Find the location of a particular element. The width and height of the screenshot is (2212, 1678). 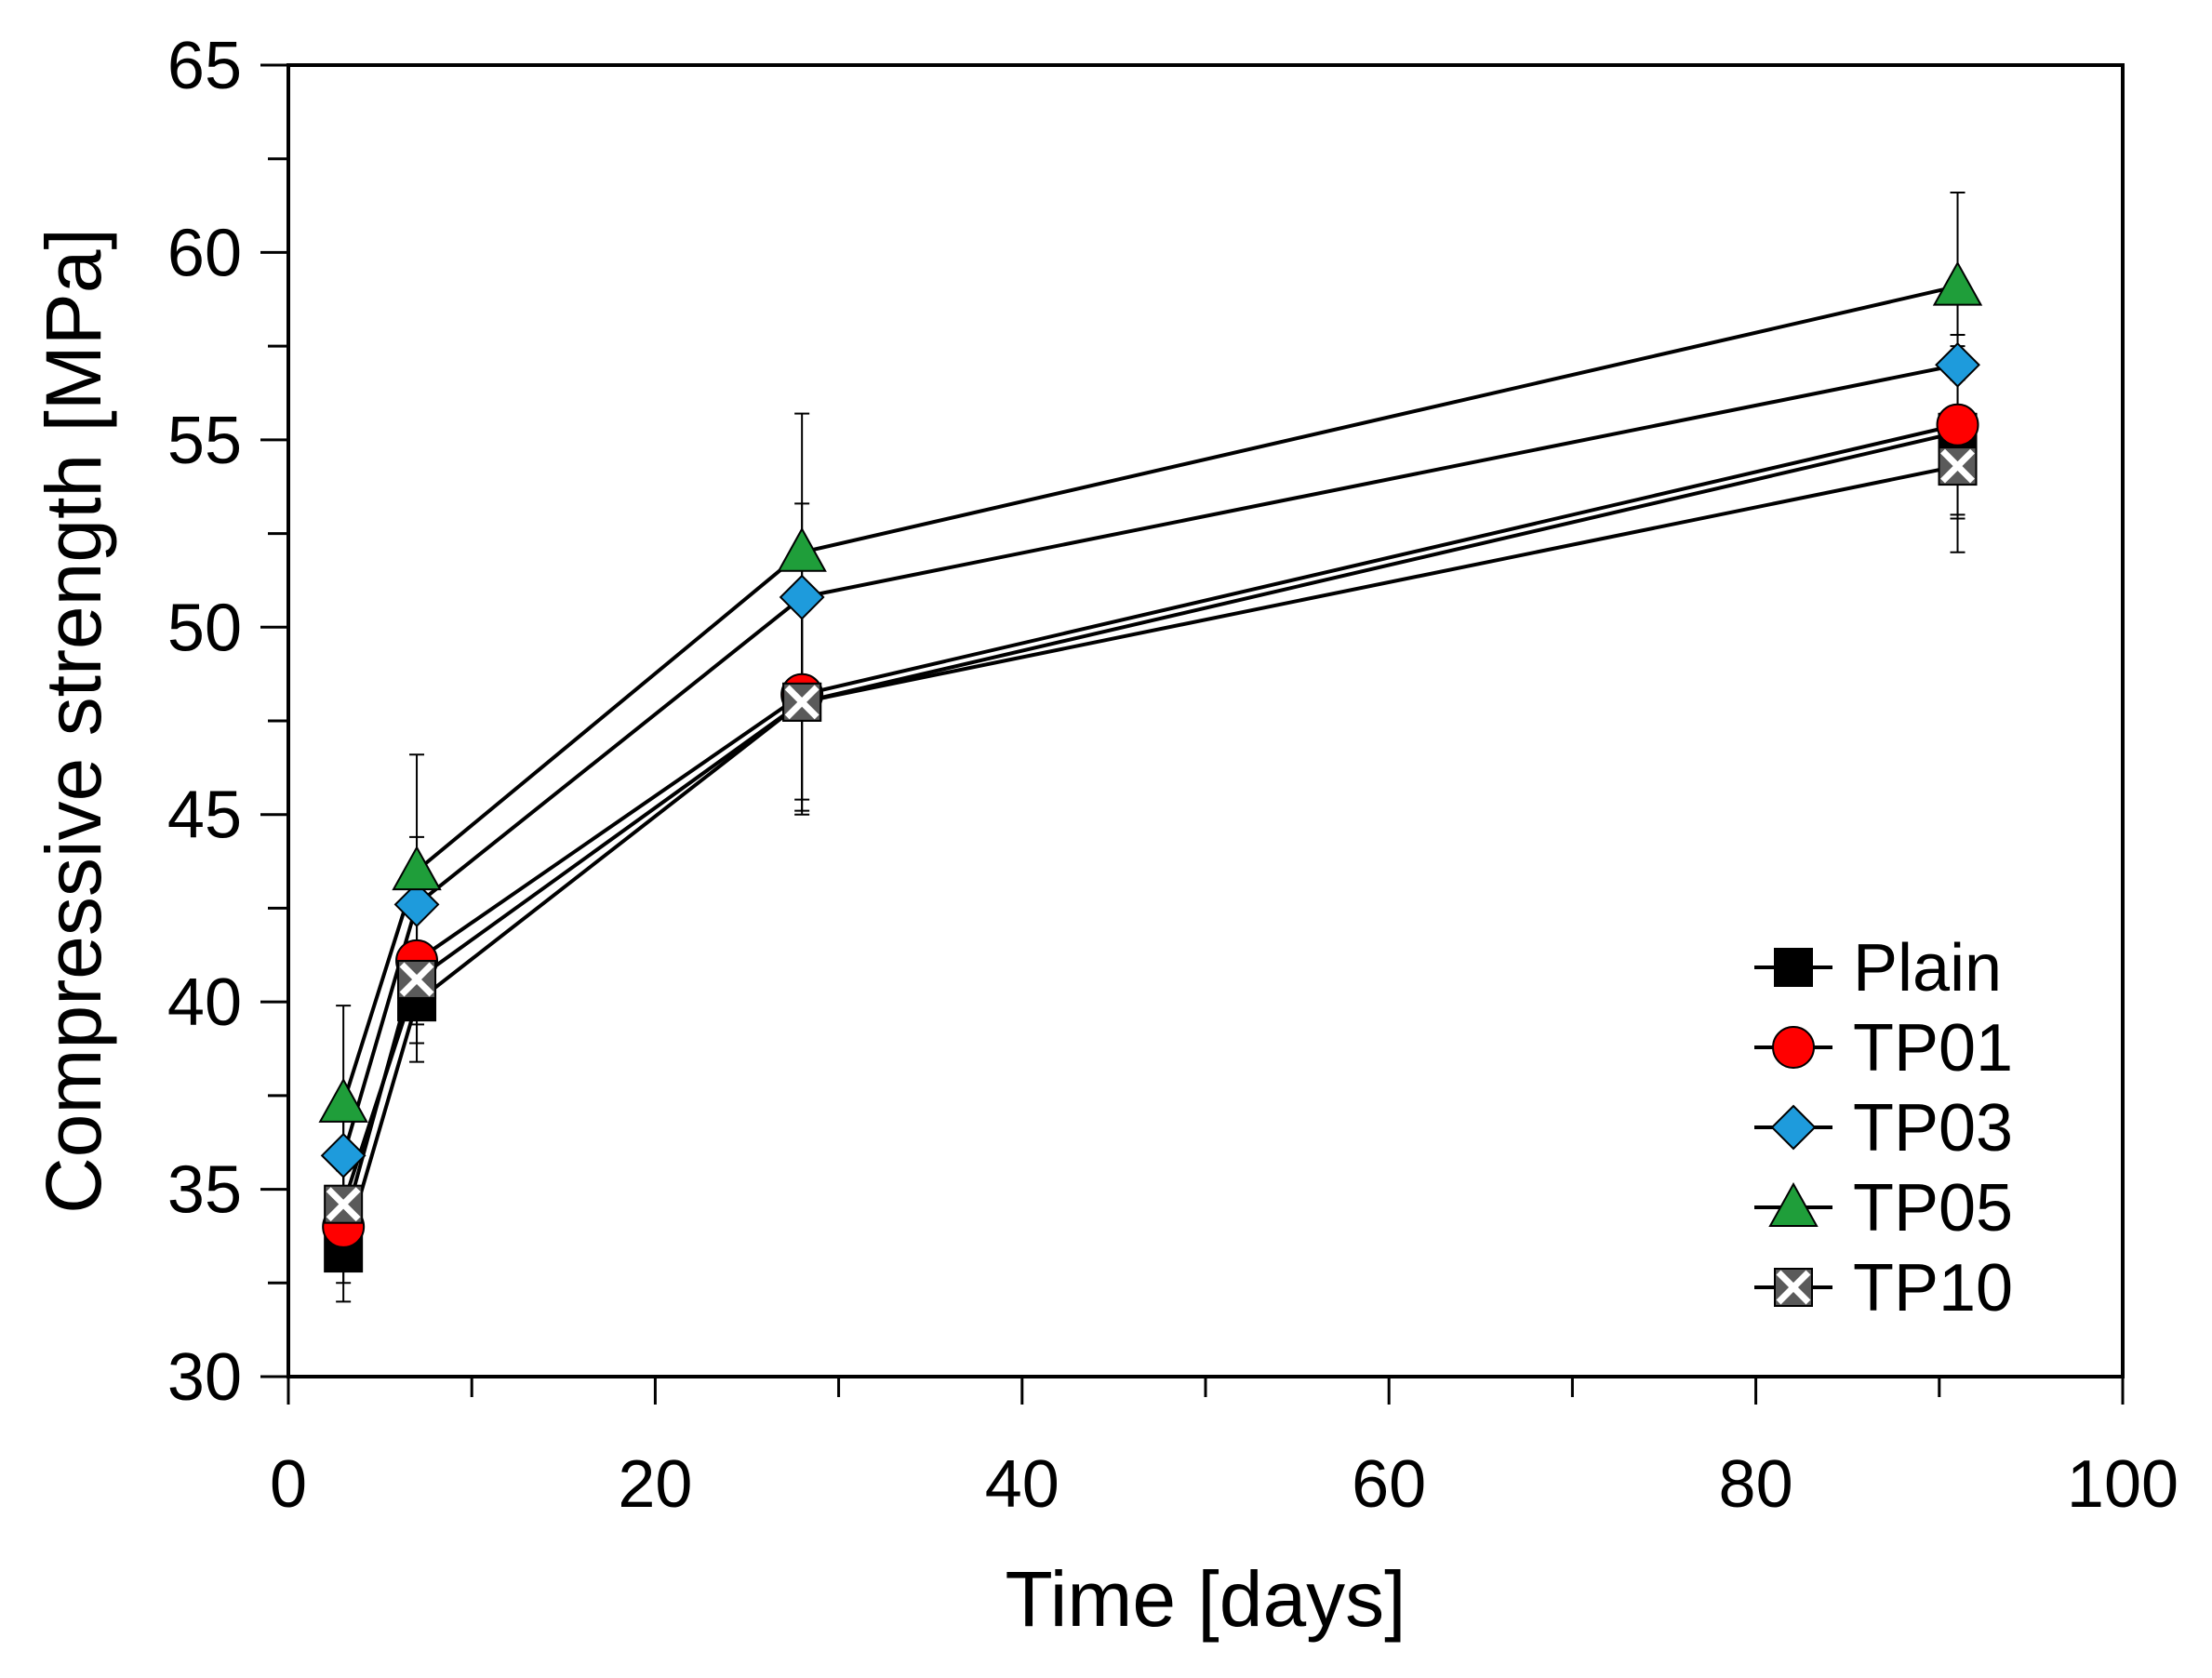

legend-label: Plain is located at coordinates (1928, 968).